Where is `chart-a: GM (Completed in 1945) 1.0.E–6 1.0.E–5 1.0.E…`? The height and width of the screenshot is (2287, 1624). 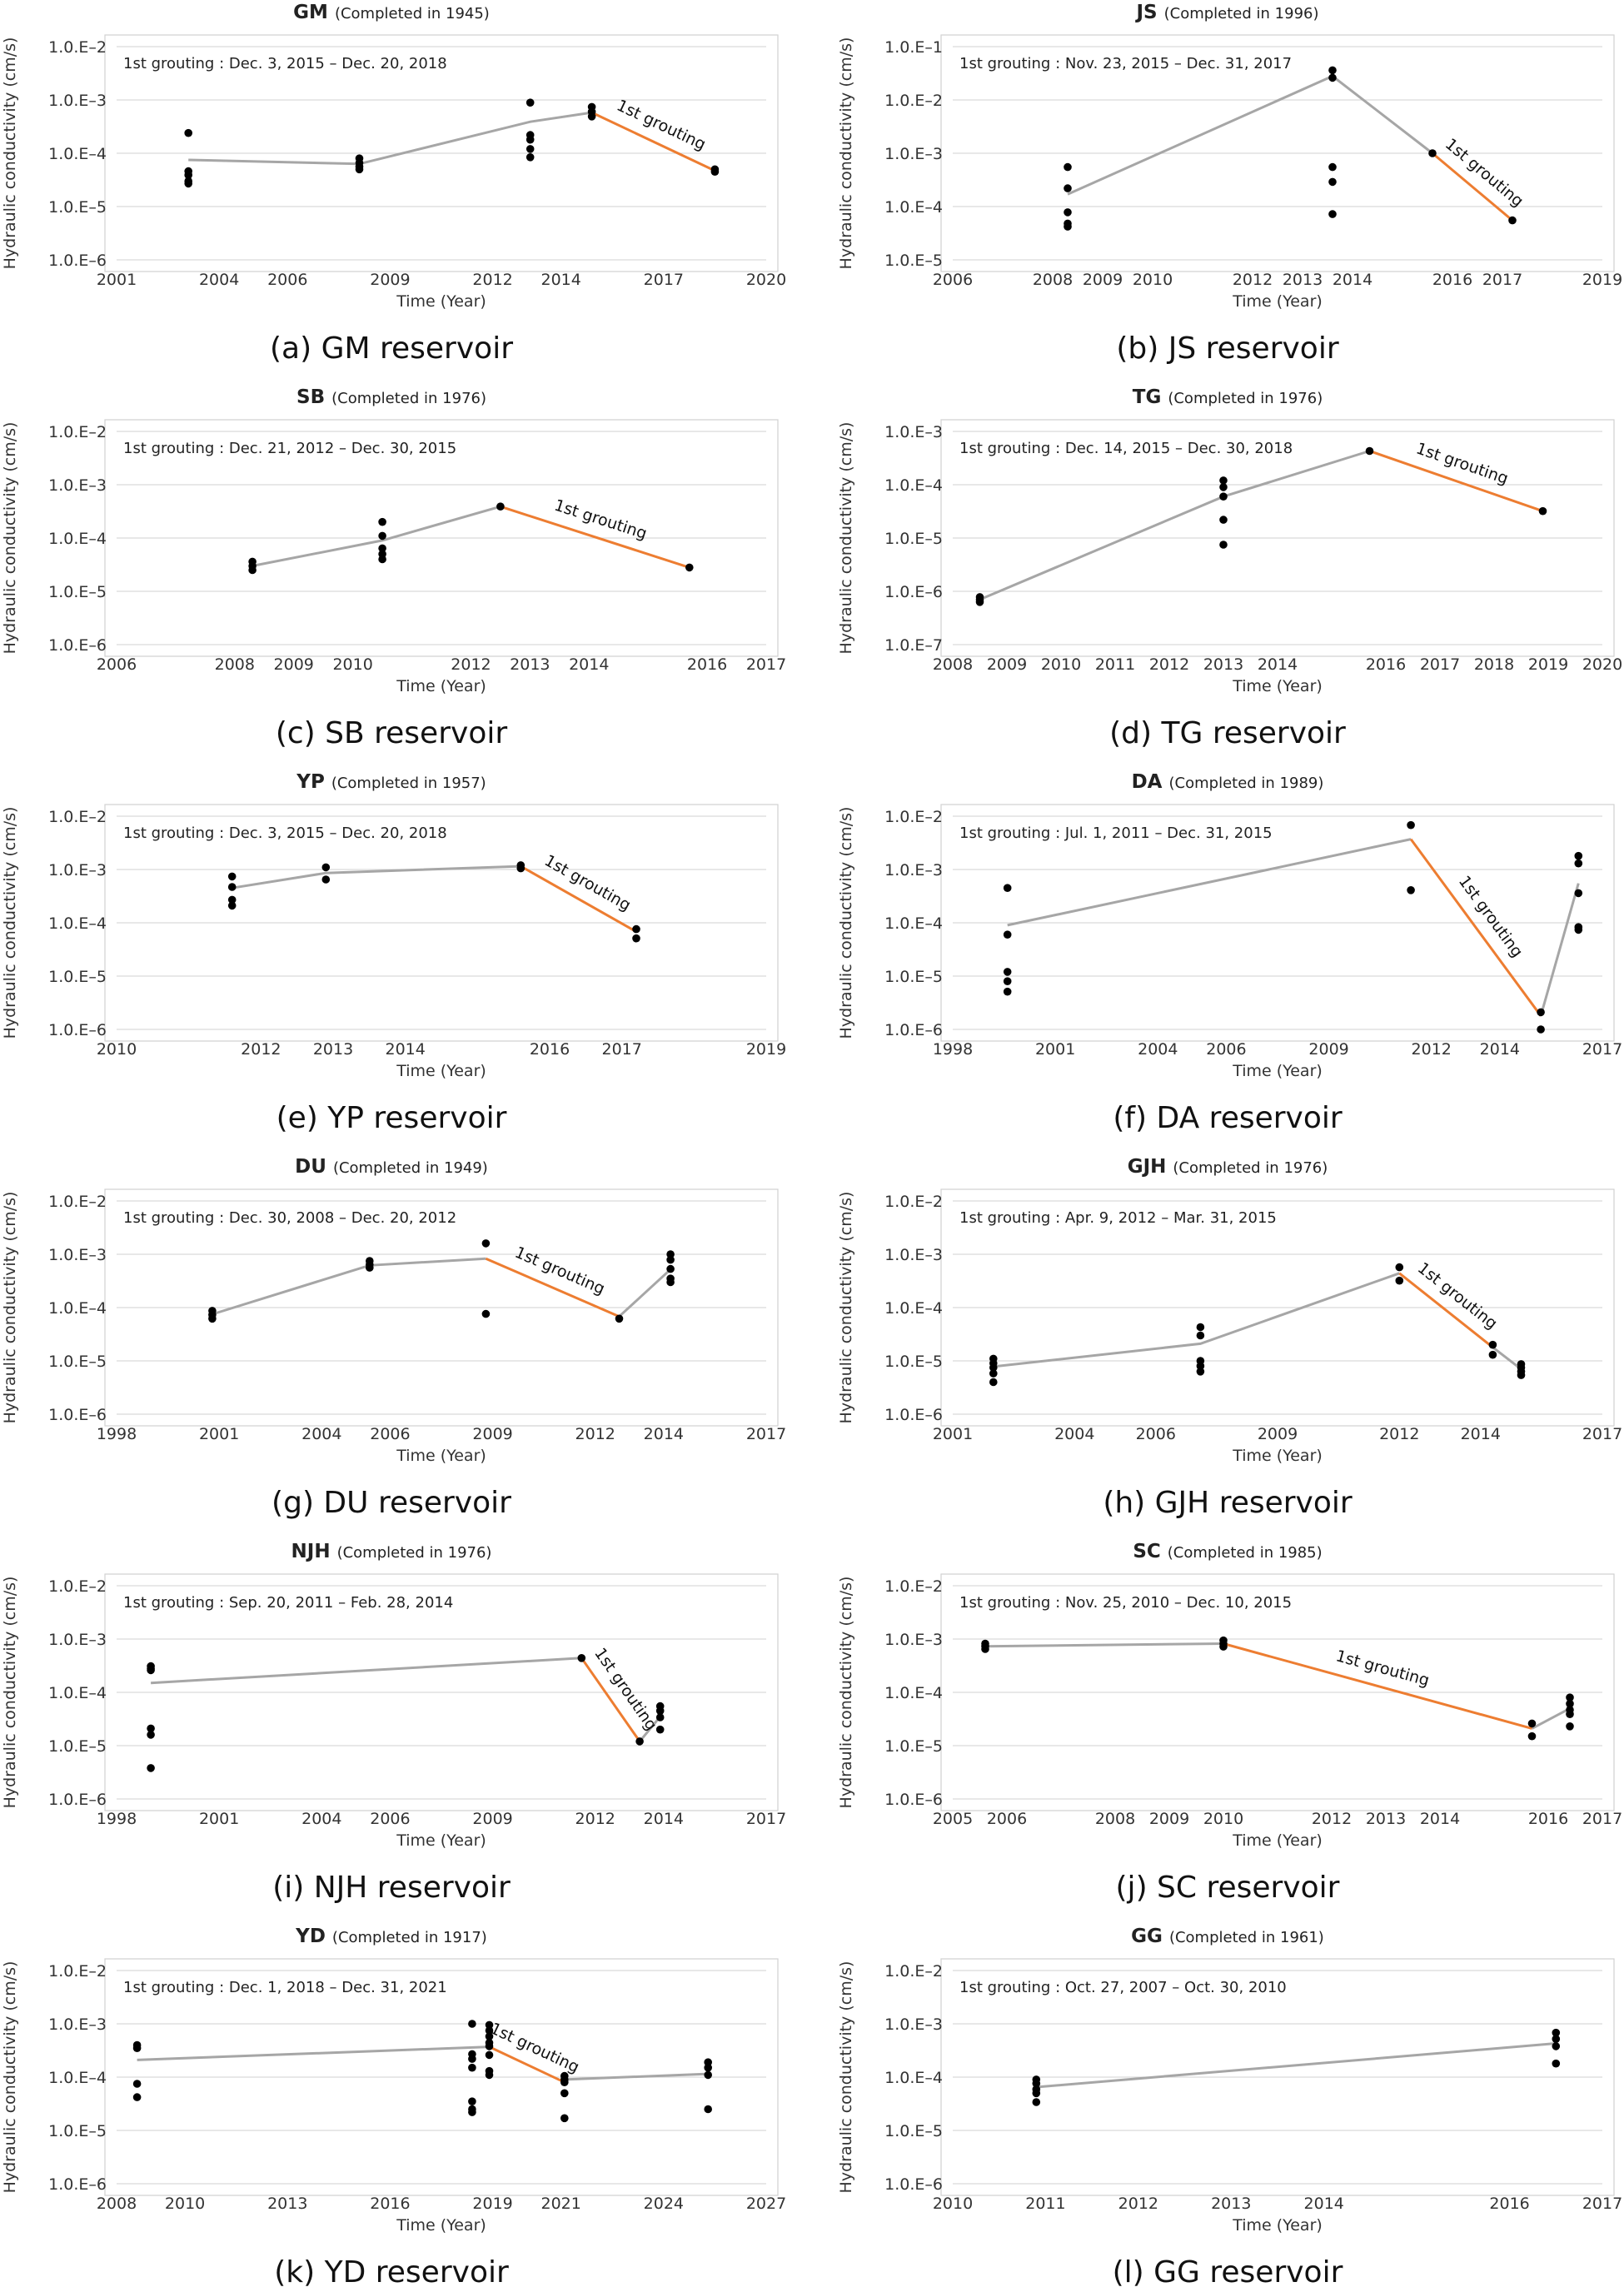 chart-a: GM (Completed in 1945) 1.0.E–6 1.0.E–5 1.0.E… is located at coordinates (394, 184).